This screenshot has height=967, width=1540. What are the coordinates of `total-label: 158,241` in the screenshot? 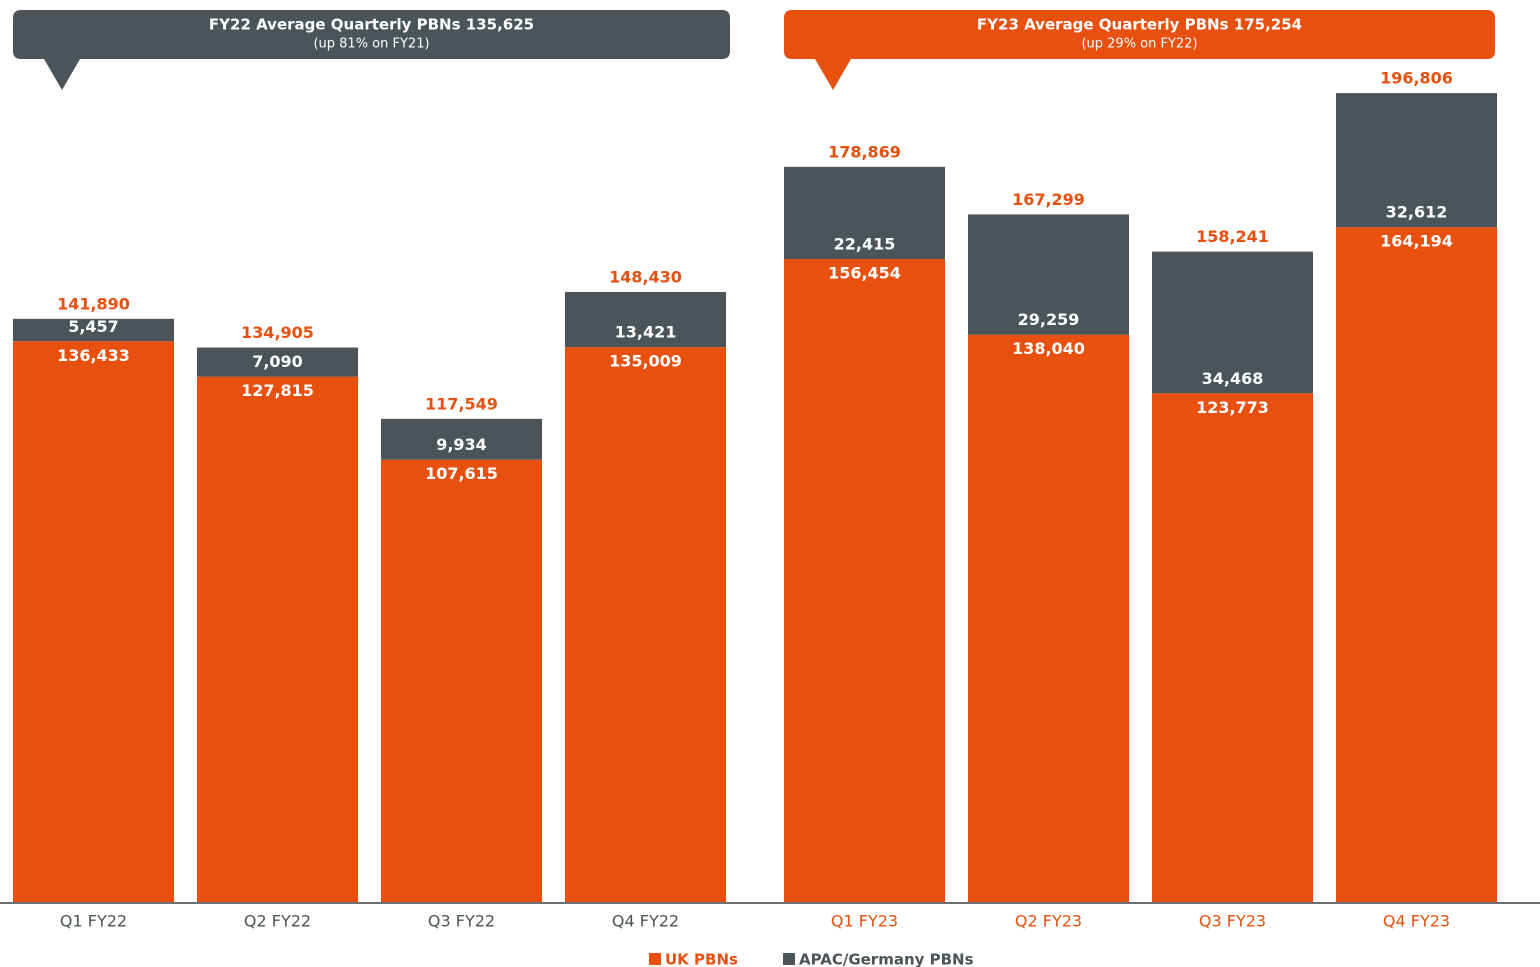 It's located at (1232, 236).